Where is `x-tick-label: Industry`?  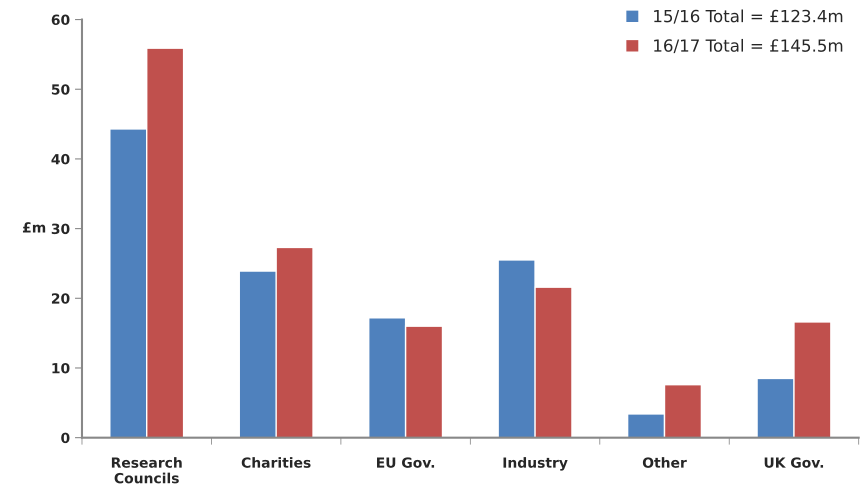
x-tick-label: Industry is located at coordinates (535, 464).